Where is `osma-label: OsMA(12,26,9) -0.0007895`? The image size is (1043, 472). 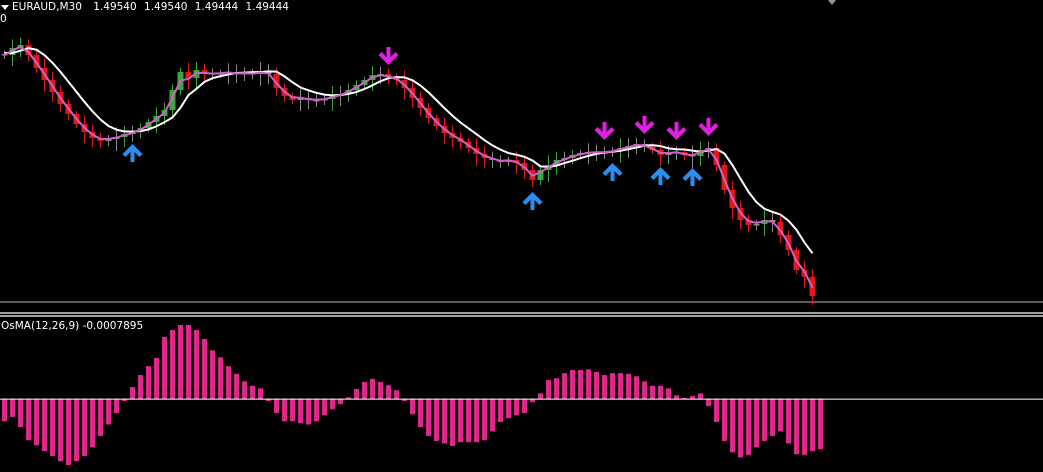
osma-label: OsMA(12,26,9) -0.0007895 is located at coordinates (72, 326).